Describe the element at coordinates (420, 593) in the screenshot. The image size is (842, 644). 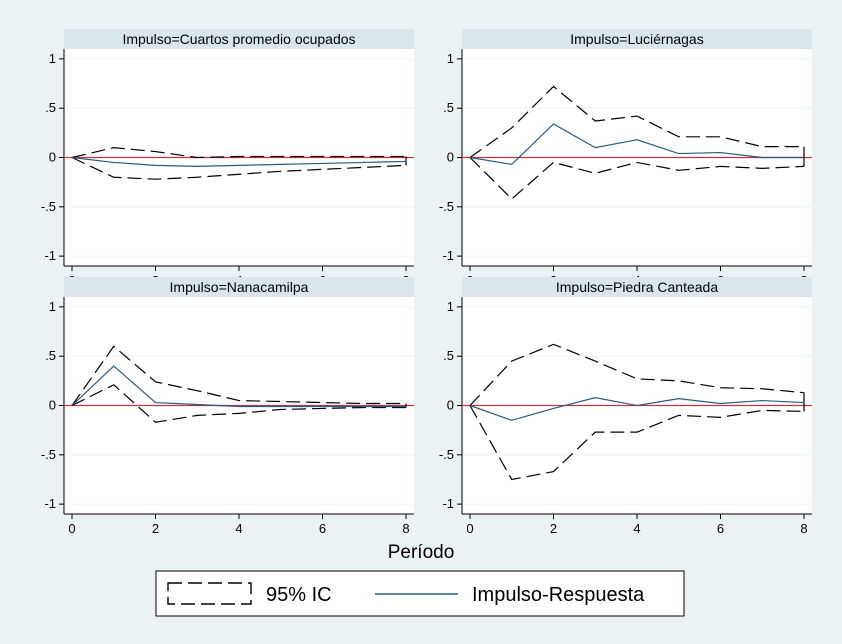
I see `legend: 95% IC Impulso-Respuesta` at that location.